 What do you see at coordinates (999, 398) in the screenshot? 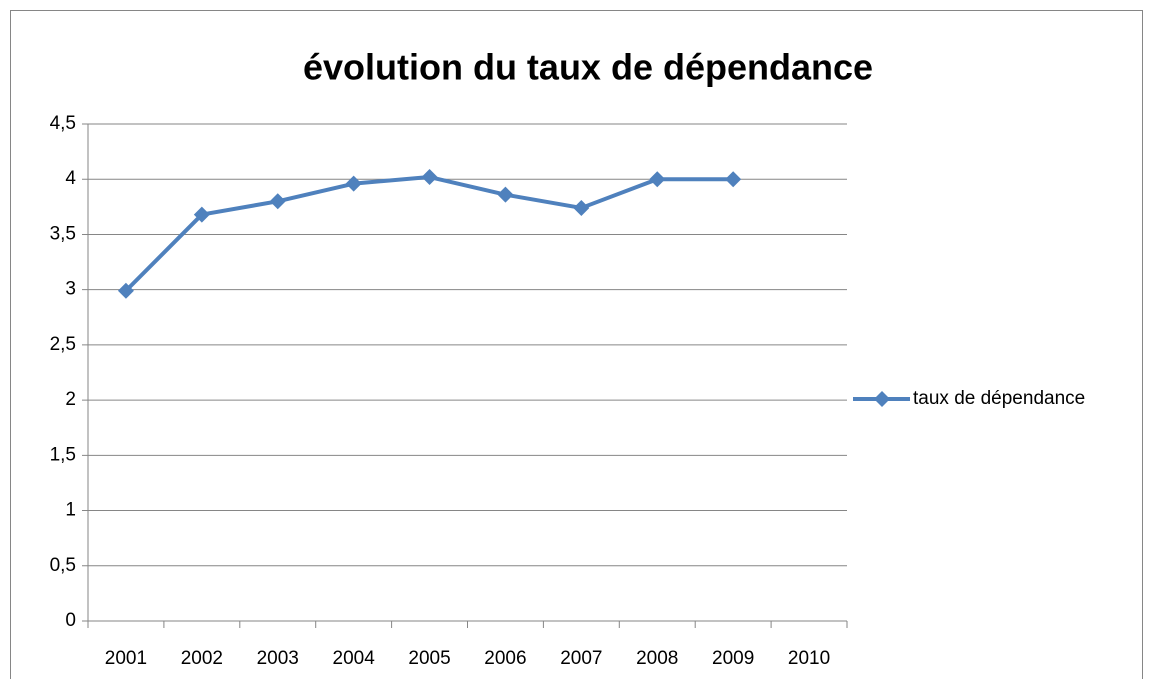
I see `legend-label: taux de dépendance` at bounding box center [999, 398].